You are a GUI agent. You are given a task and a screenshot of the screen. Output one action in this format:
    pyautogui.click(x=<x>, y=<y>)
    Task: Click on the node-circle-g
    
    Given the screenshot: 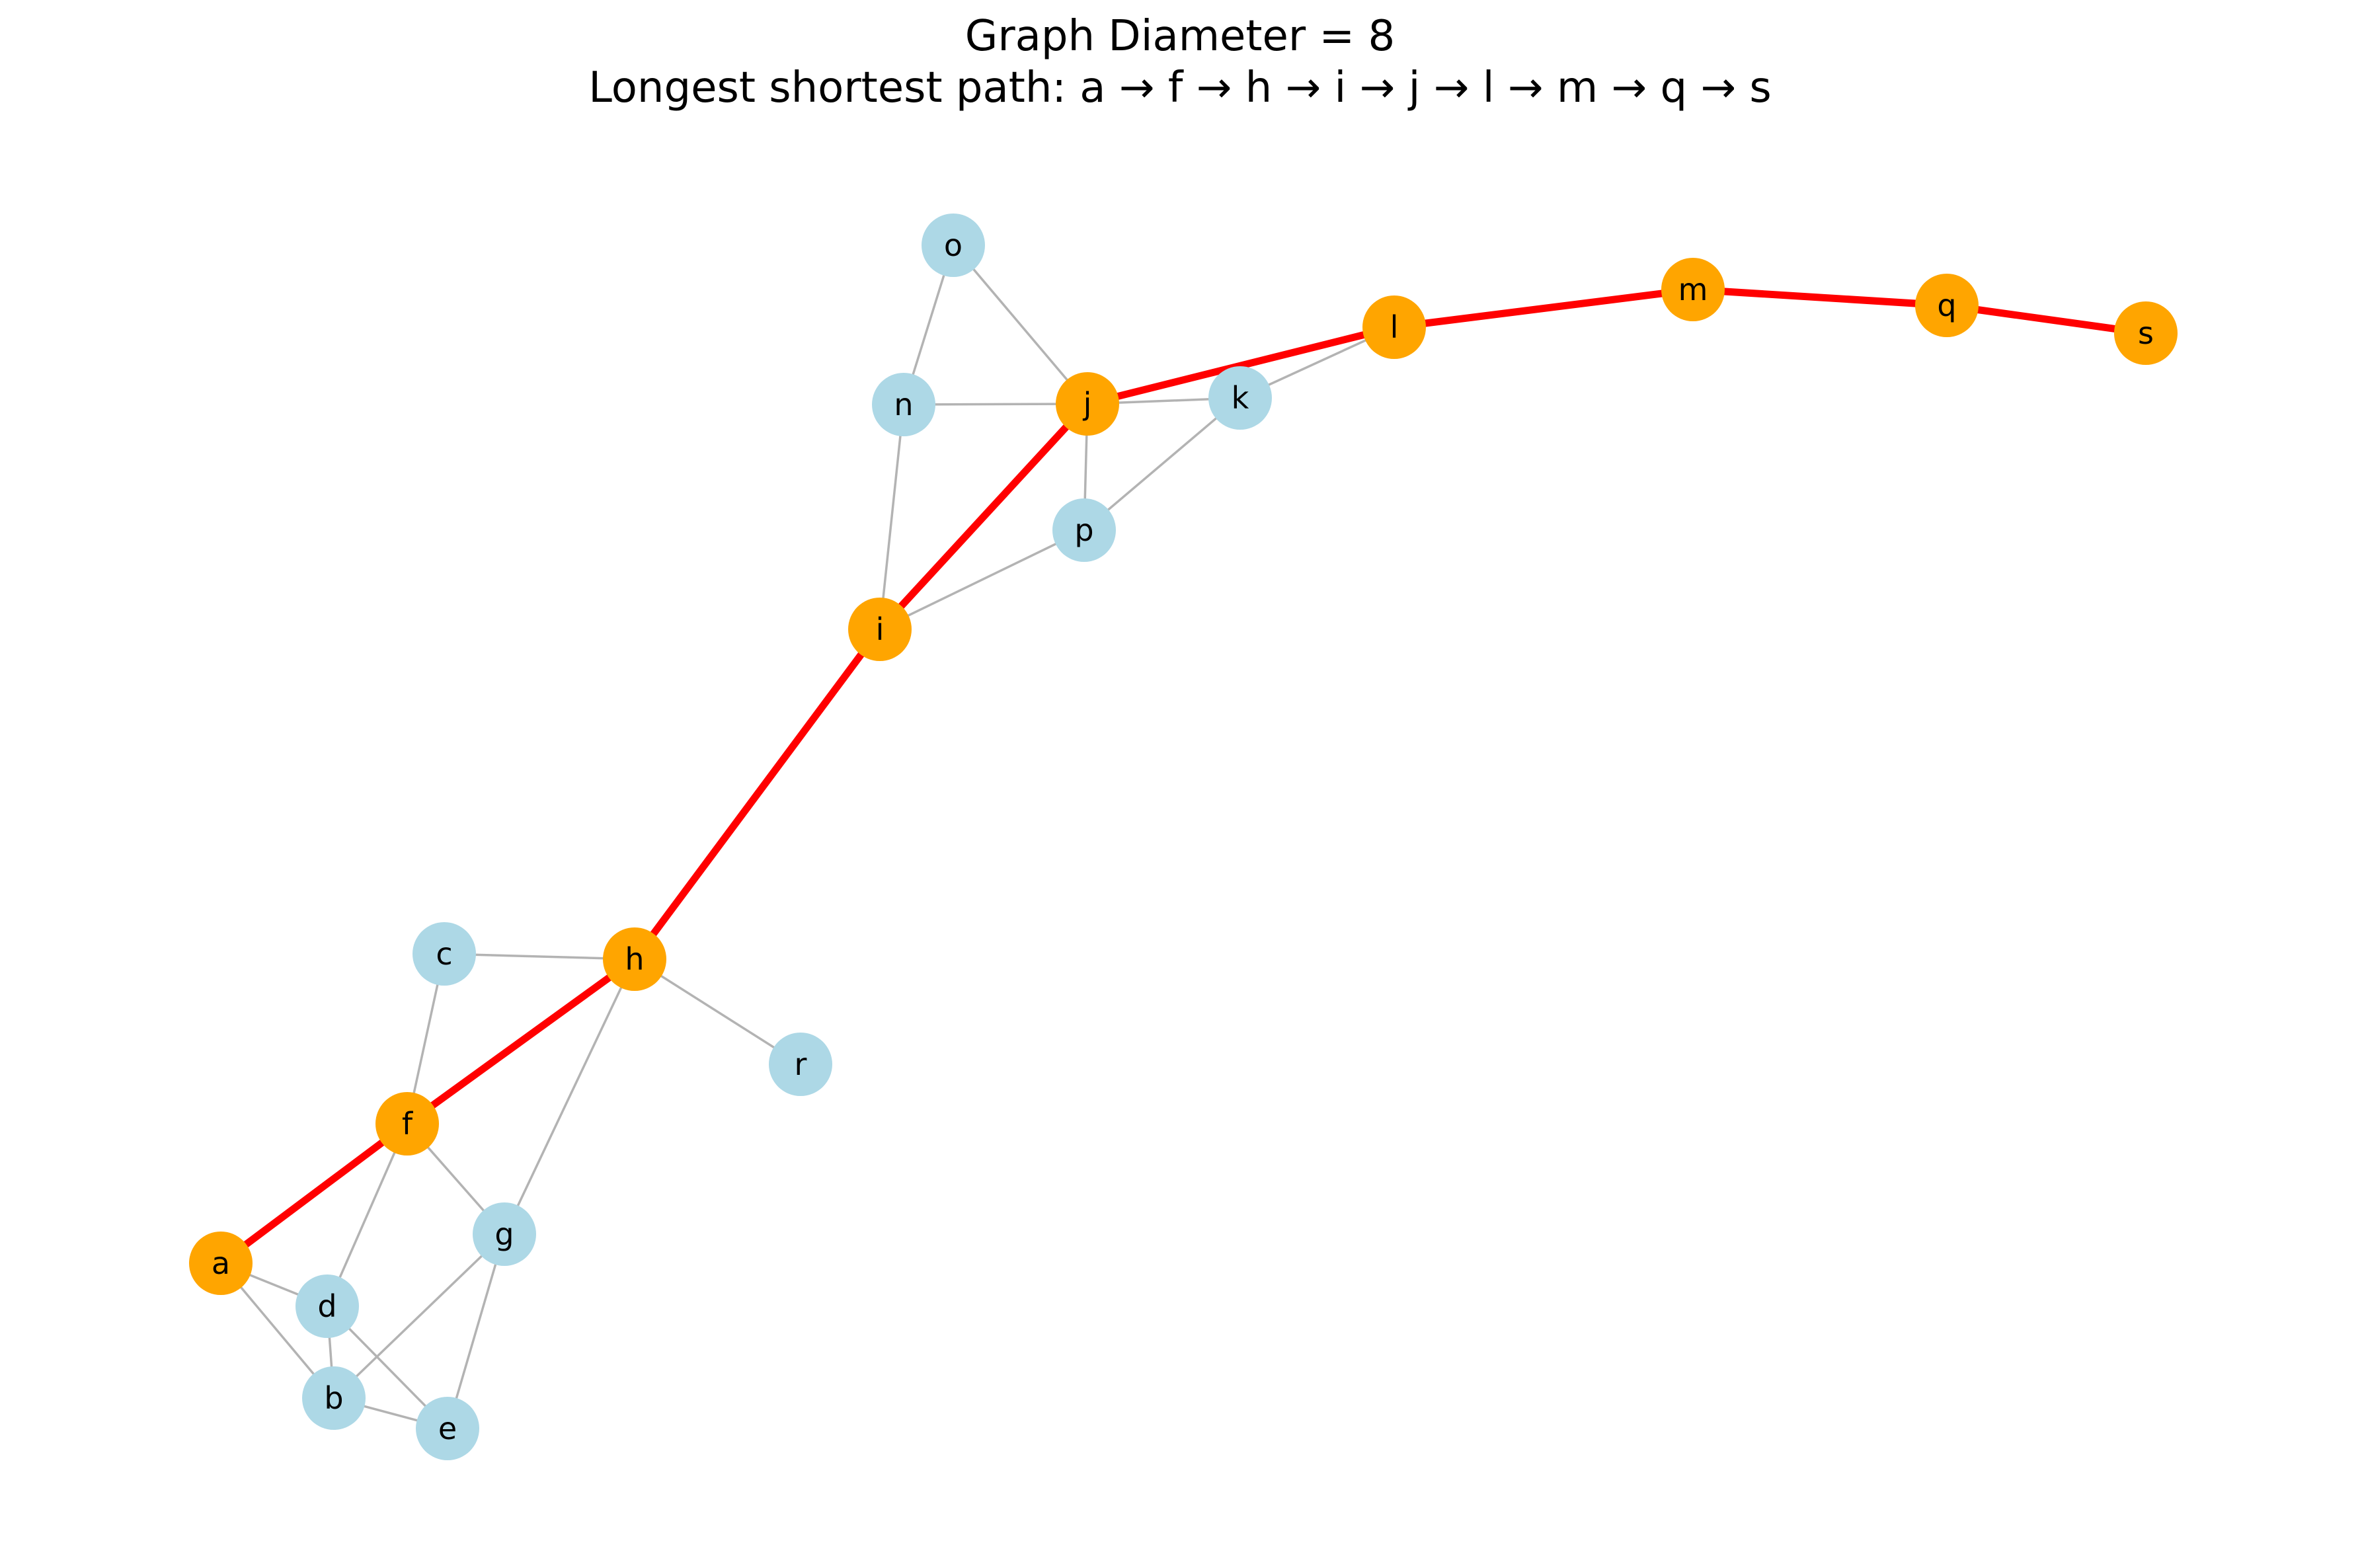 What is the action you would take?
    pyautogui.click(x=504, y=1234)
    